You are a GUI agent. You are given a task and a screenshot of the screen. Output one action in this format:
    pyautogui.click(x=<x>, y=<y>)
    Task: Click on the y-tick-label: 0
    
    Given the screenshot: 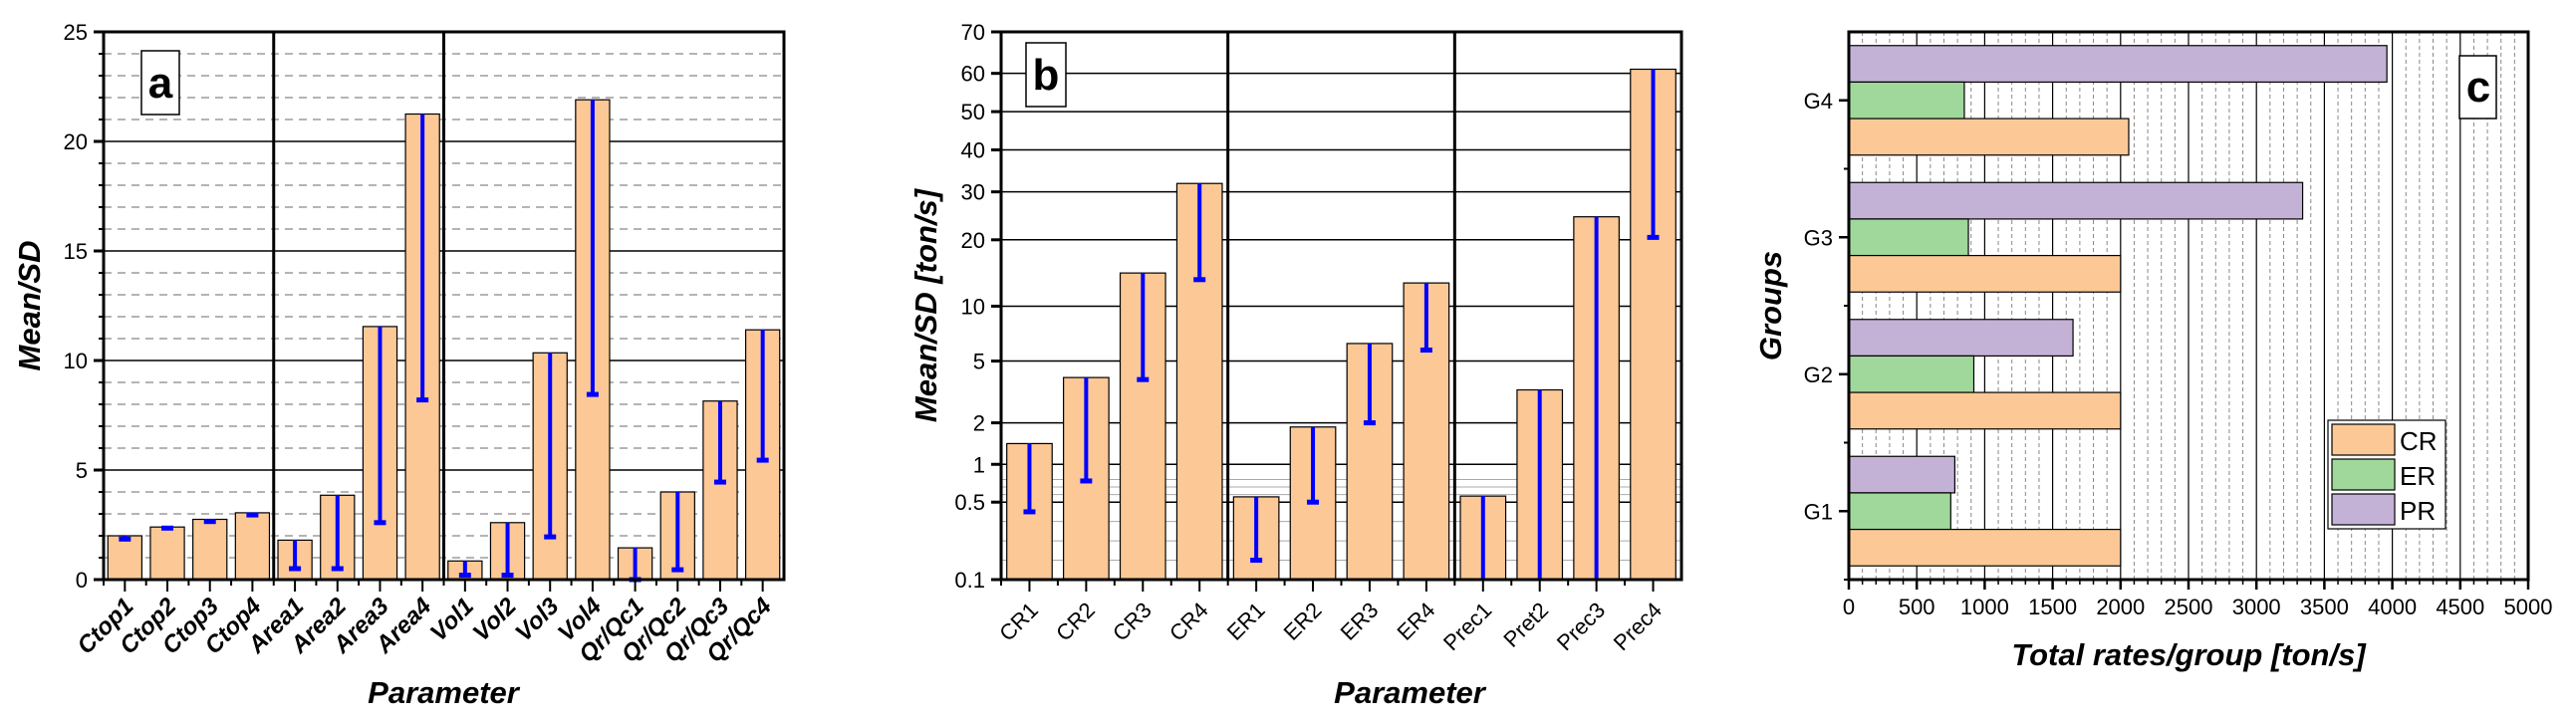 What is the action you would take?
    pyautogui.click(x=82, y=580)
    